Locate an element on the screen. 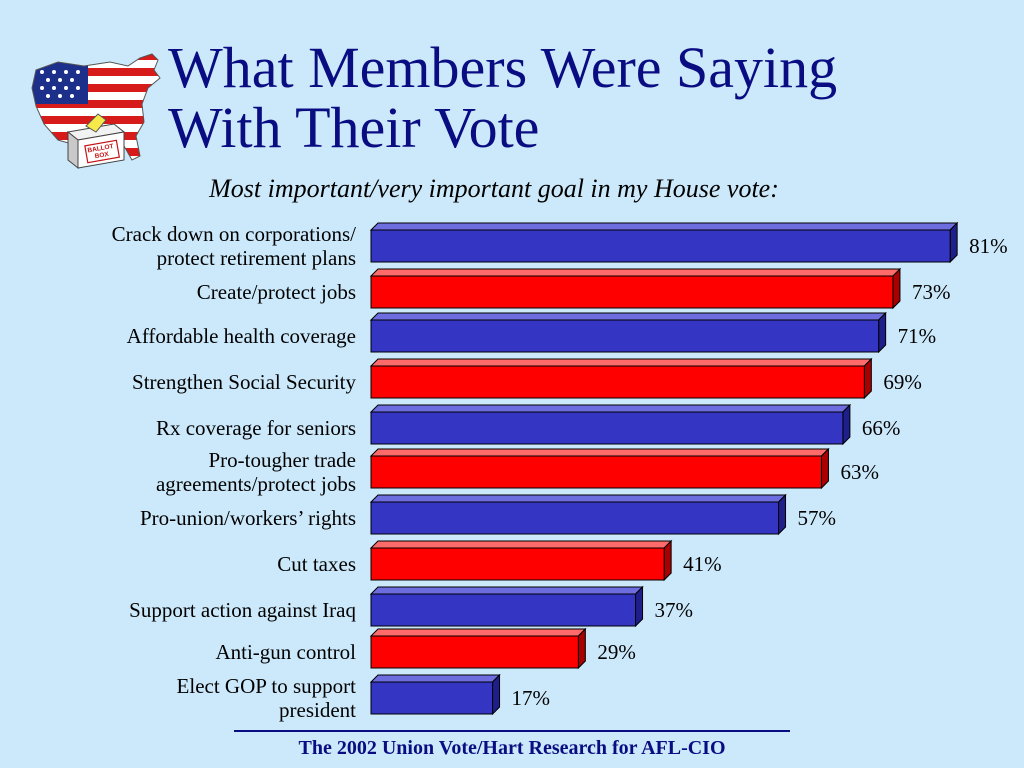 Image resolution: width=1024 pixels, height=768 pixels. slide-title-line-1: What Members Were Saying is located at coordinates (503, 67).